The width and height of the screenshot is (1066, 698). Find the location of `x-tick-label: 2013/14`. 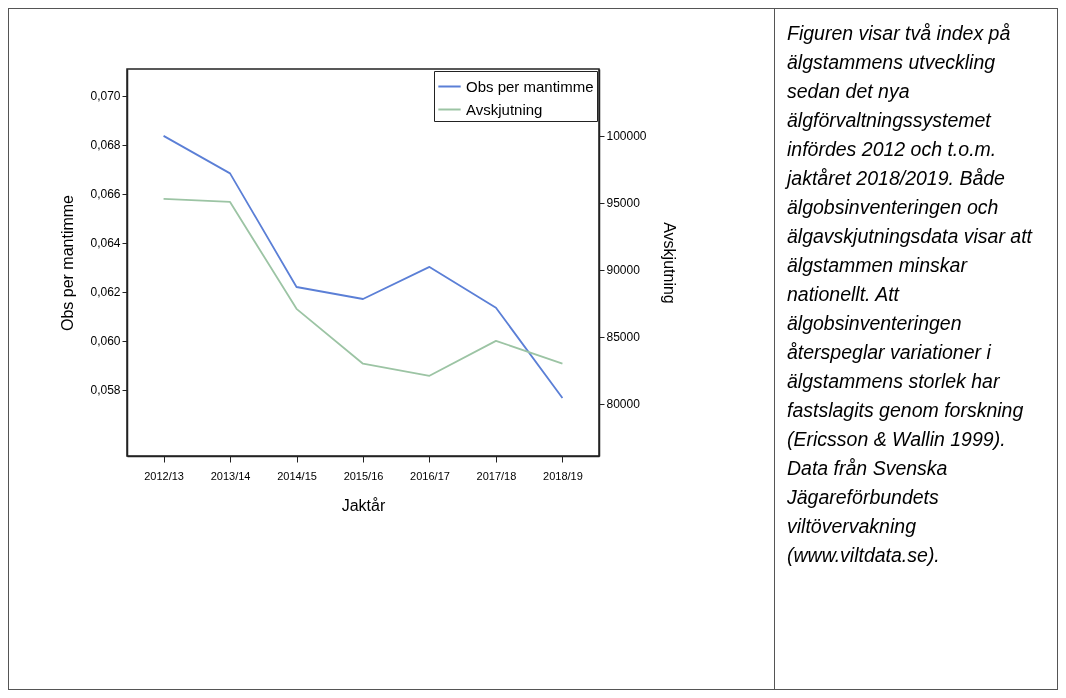

x-tick-label: 2013/14 is located at coordinates (230, 475).